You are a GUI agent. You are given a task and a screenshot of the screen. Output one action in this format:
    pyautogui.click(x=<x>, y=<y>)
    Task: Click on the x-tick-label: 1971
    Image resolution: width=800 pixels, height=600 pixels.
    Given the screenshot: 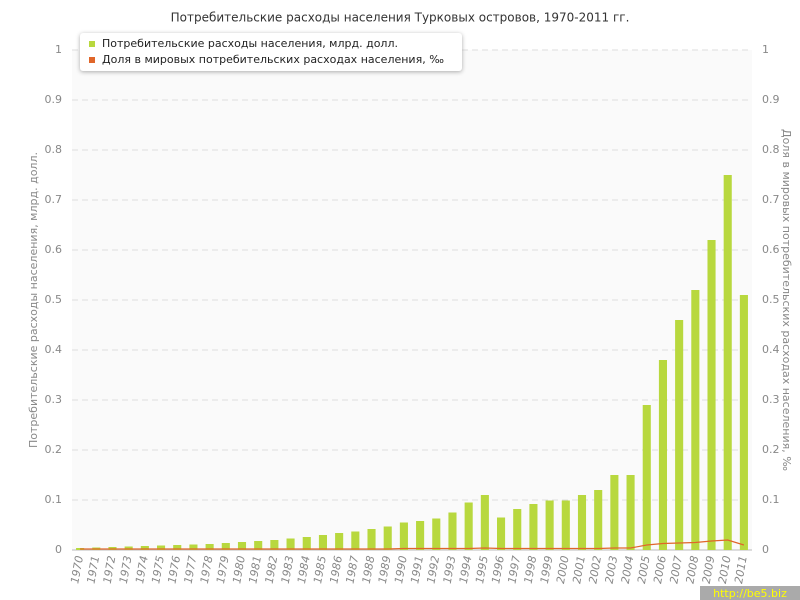 What is the action you would take?
    pyautogui.click(x=94, y=570)
    